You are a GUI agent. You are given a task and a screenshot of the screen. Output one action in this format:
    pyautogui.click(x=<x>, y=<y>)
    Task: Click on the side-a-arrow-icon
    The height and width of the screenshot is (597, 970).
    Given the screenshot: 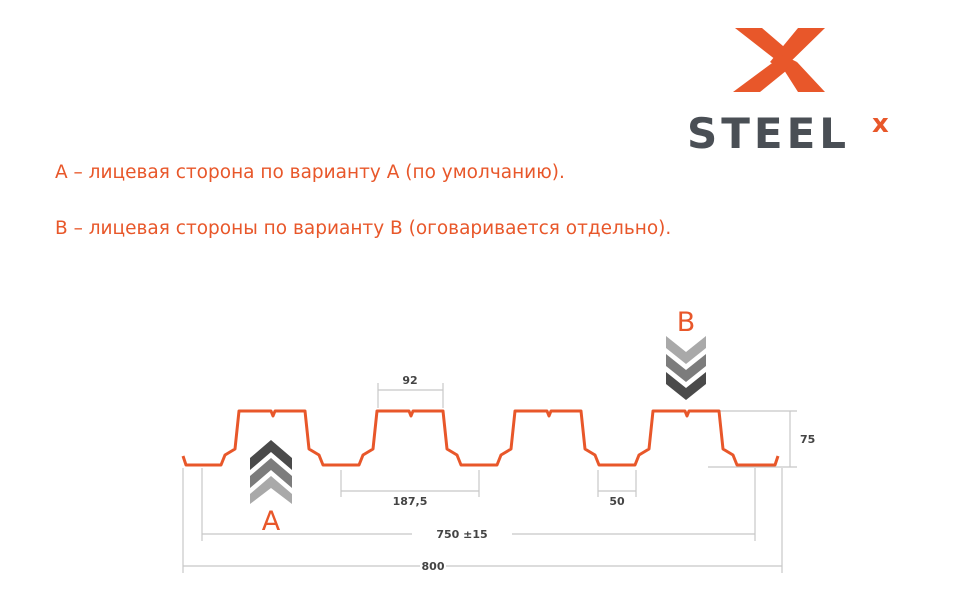 What is the action you would take?
    pyautogui.click(x=271, y=472)
    